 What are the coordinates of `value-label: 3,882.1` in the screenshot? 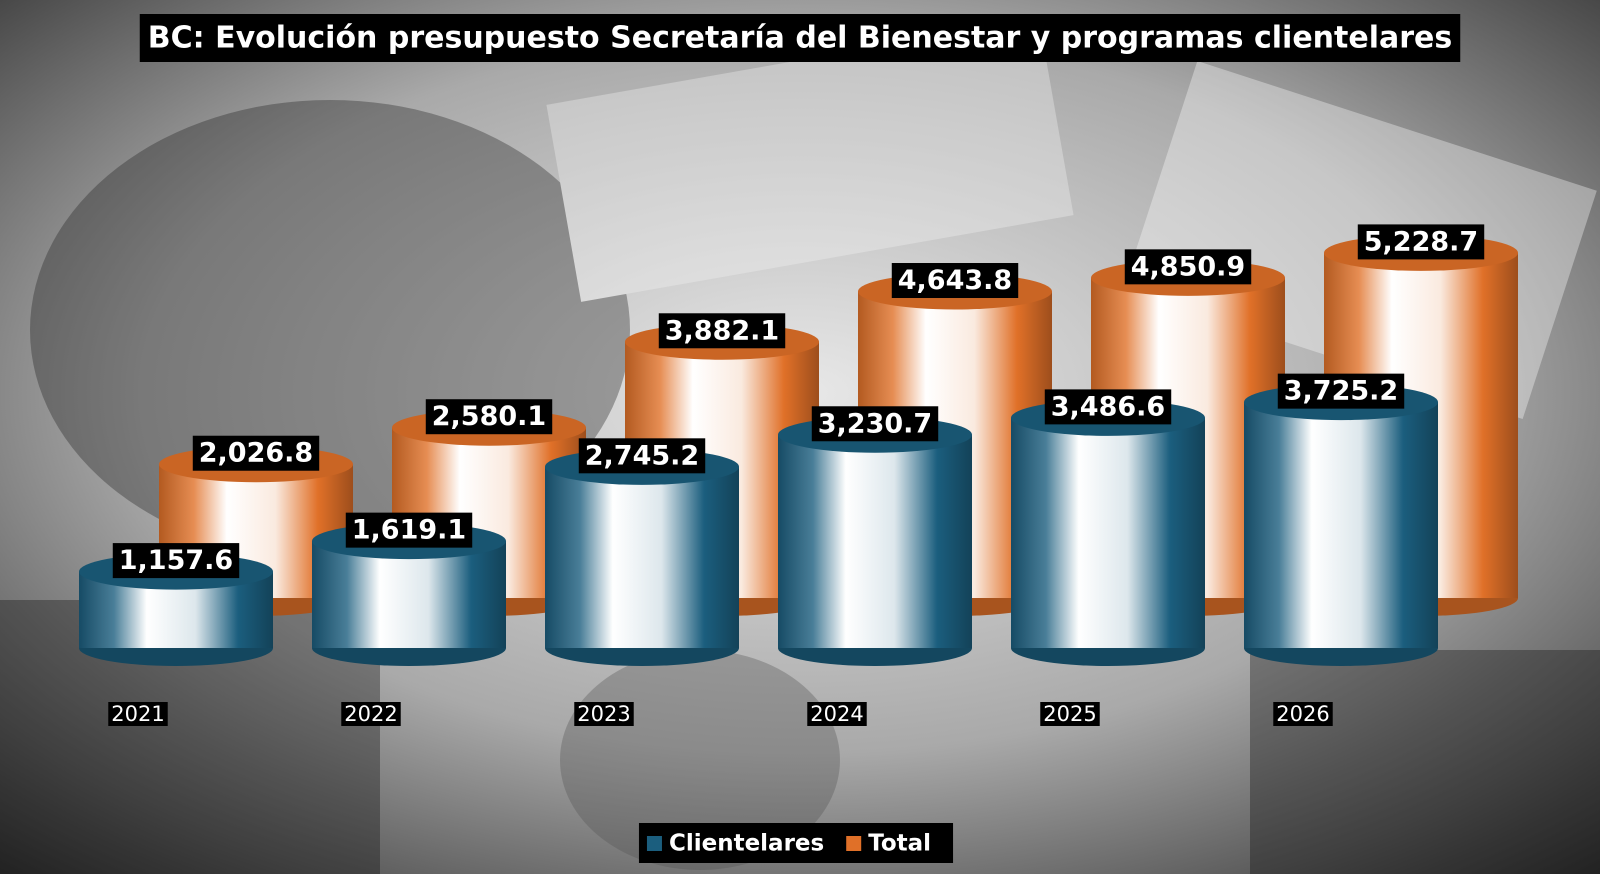 It's located at (722, 330).